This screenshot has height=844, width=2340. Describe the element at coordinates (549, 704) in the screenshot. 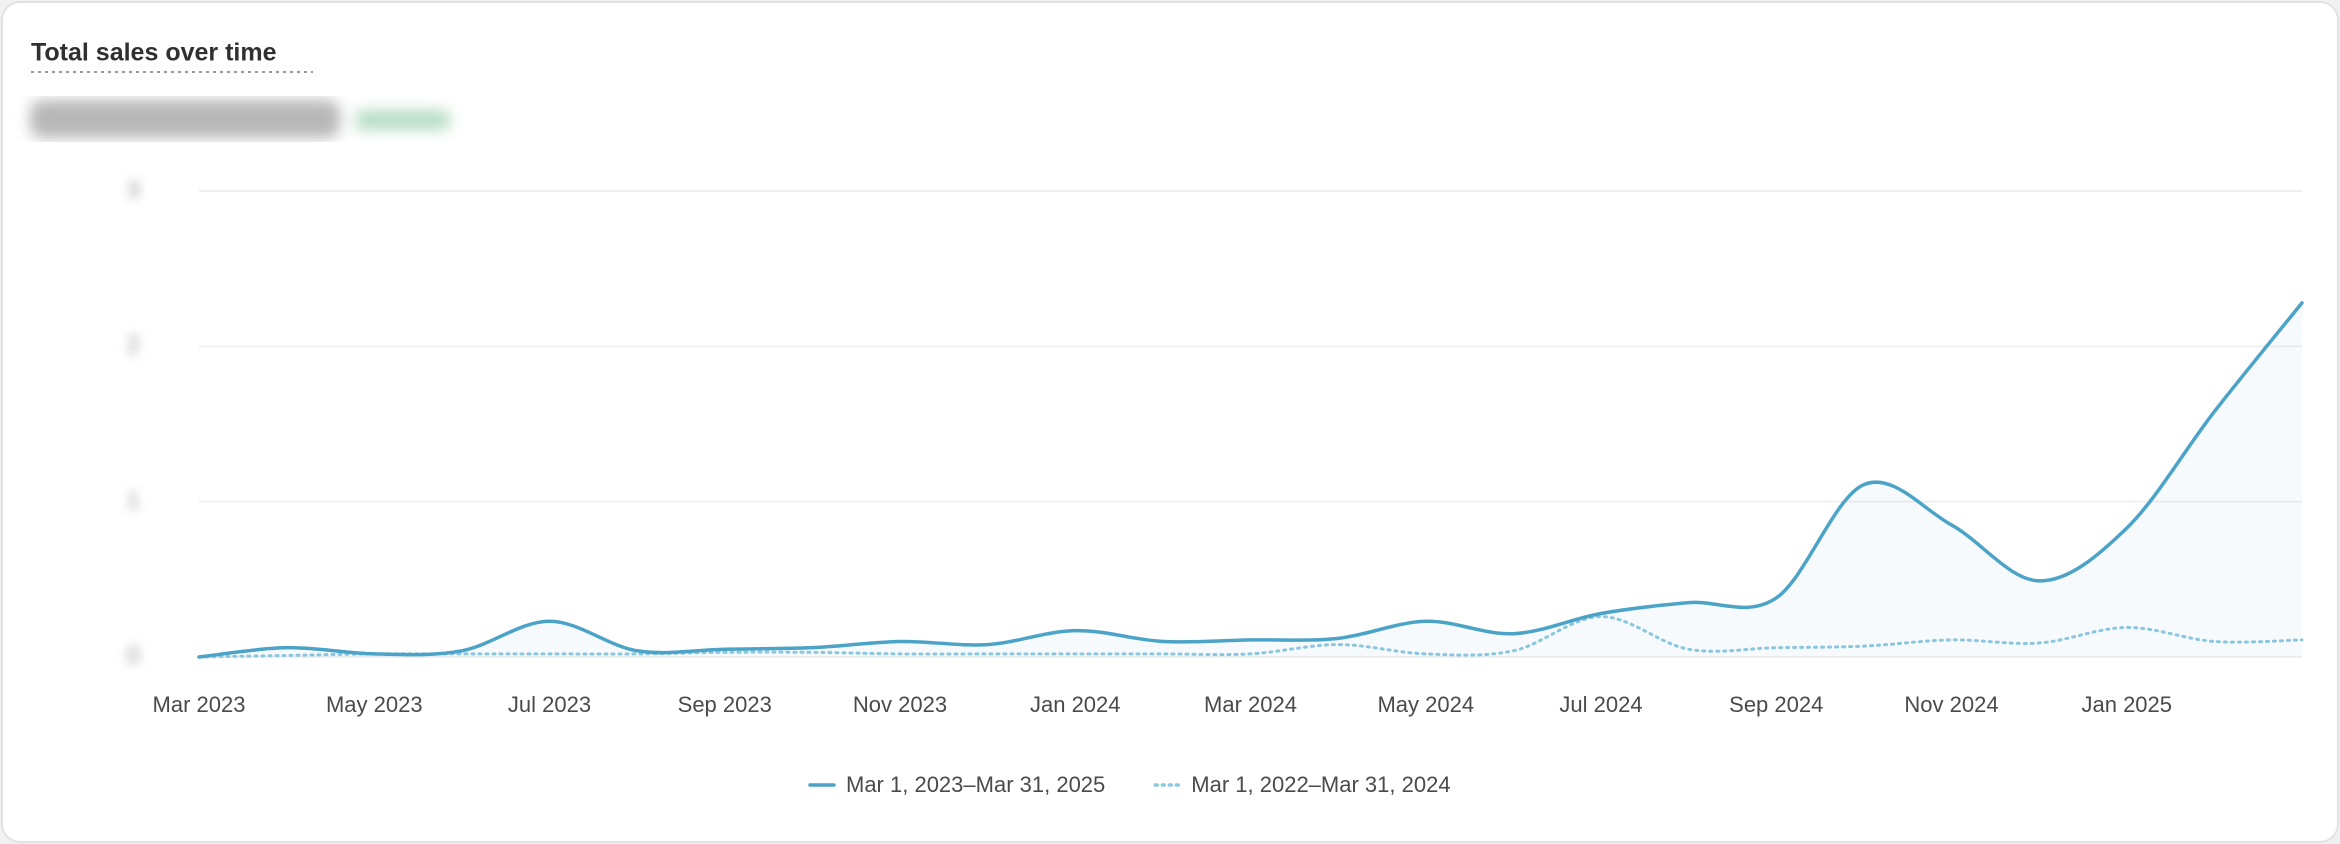

I see `x-tick-label: Jul 2023` at that location.